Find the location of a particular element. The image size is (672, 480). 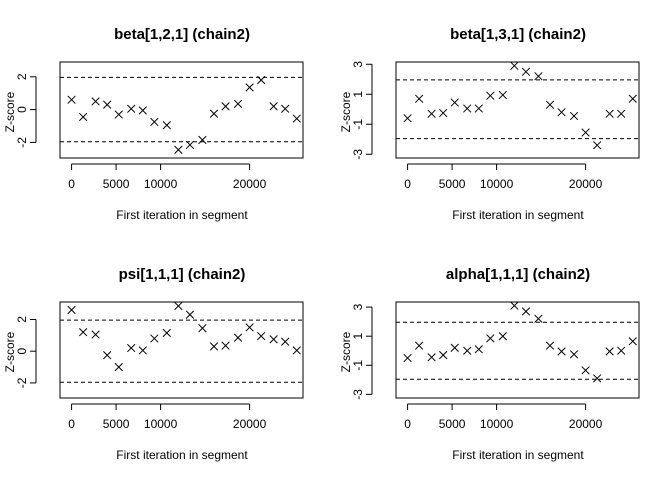

chart-title: beta[1,3,1] (chain2) is located at coordinates (518, 34).